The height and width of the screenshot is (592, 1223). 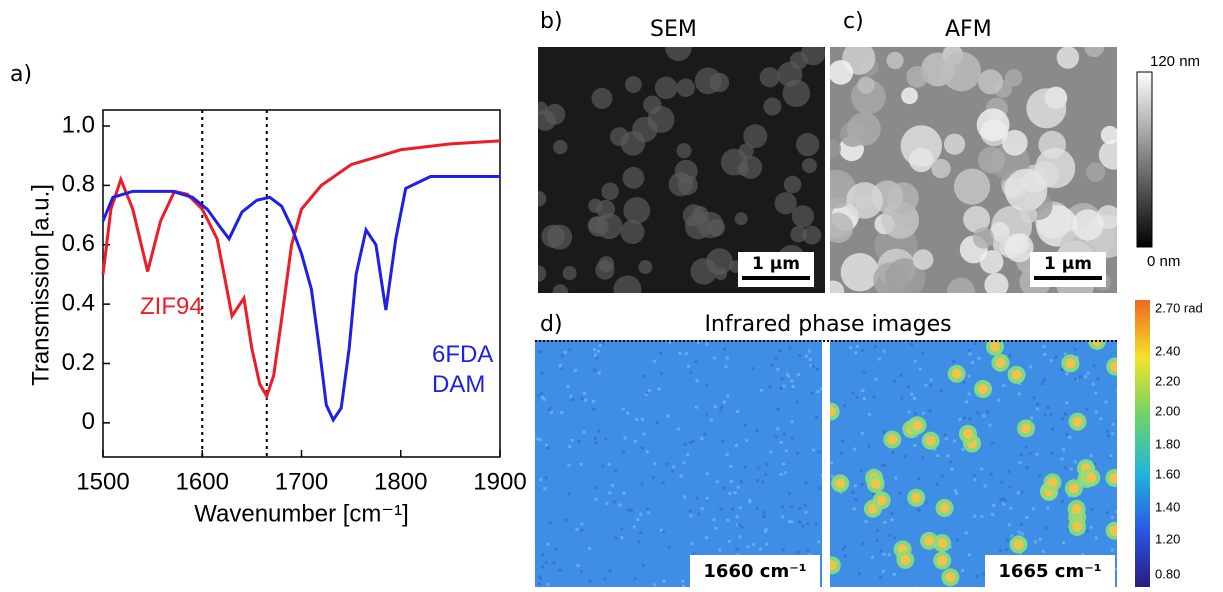 What do you see at coordinates (171, 306) in the screenshot?
I see `series-label: ZIF94` at bounding box center [171, 306].